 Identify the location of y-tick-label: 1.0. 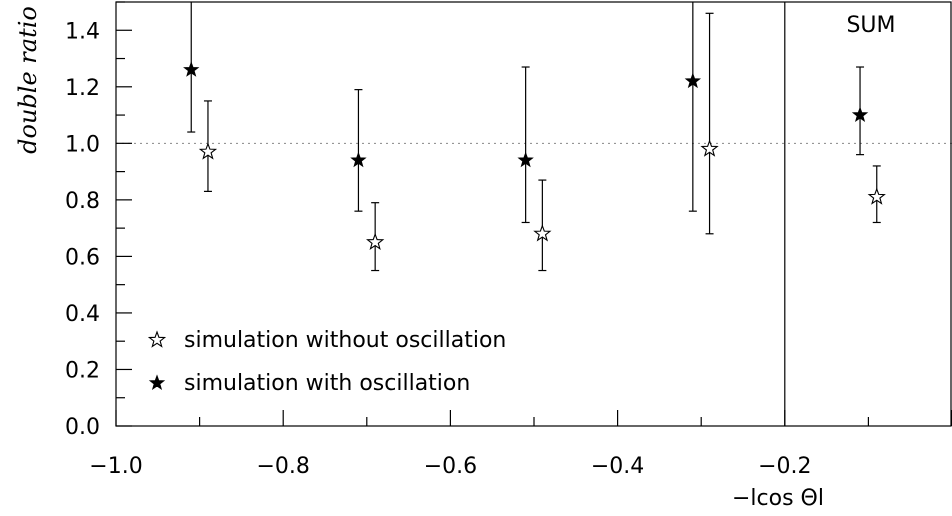
(82, 144).